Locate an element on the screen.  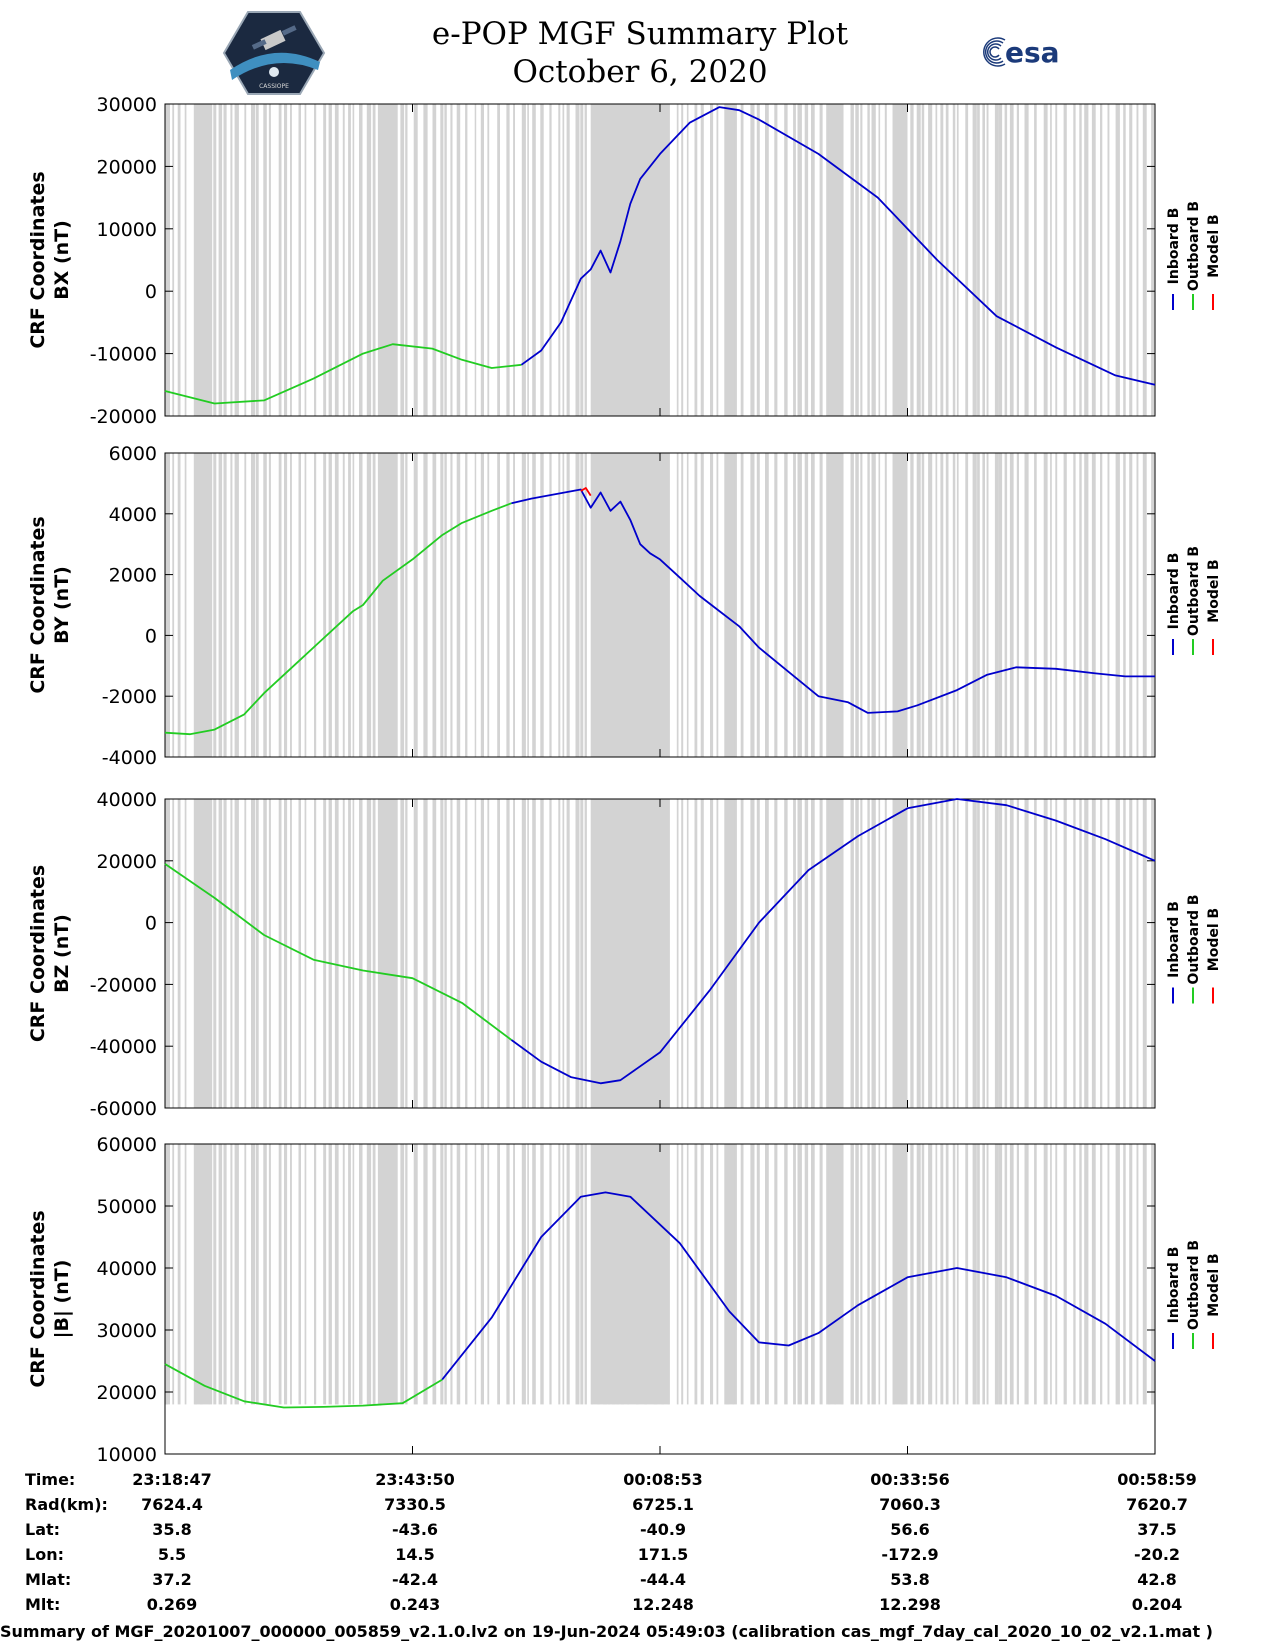
y-tick-label: -60000 is located at coordinates (123, 1109).